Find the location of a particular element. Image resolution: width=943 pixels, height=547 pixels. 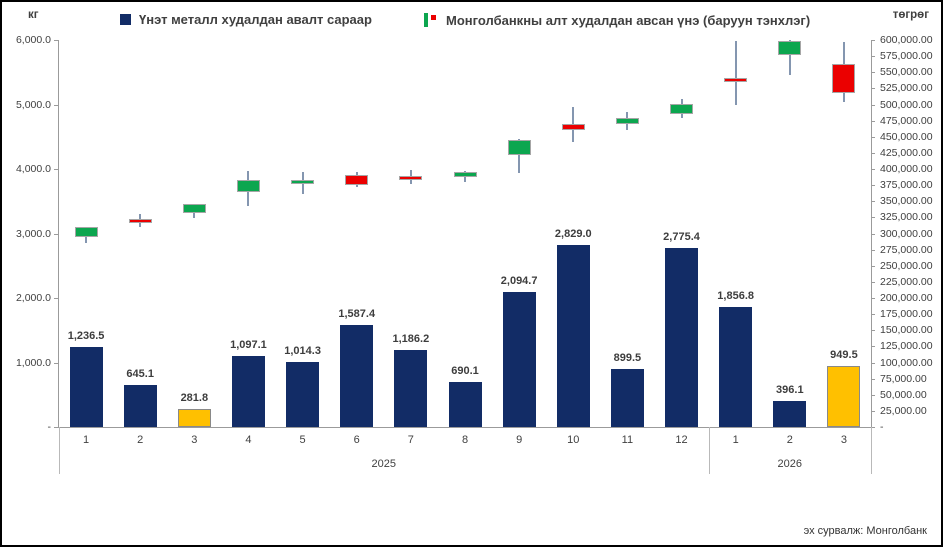

legend-label-bars: Үнэт металл худалдан авалт сараар is located at coordinates (255, 19).